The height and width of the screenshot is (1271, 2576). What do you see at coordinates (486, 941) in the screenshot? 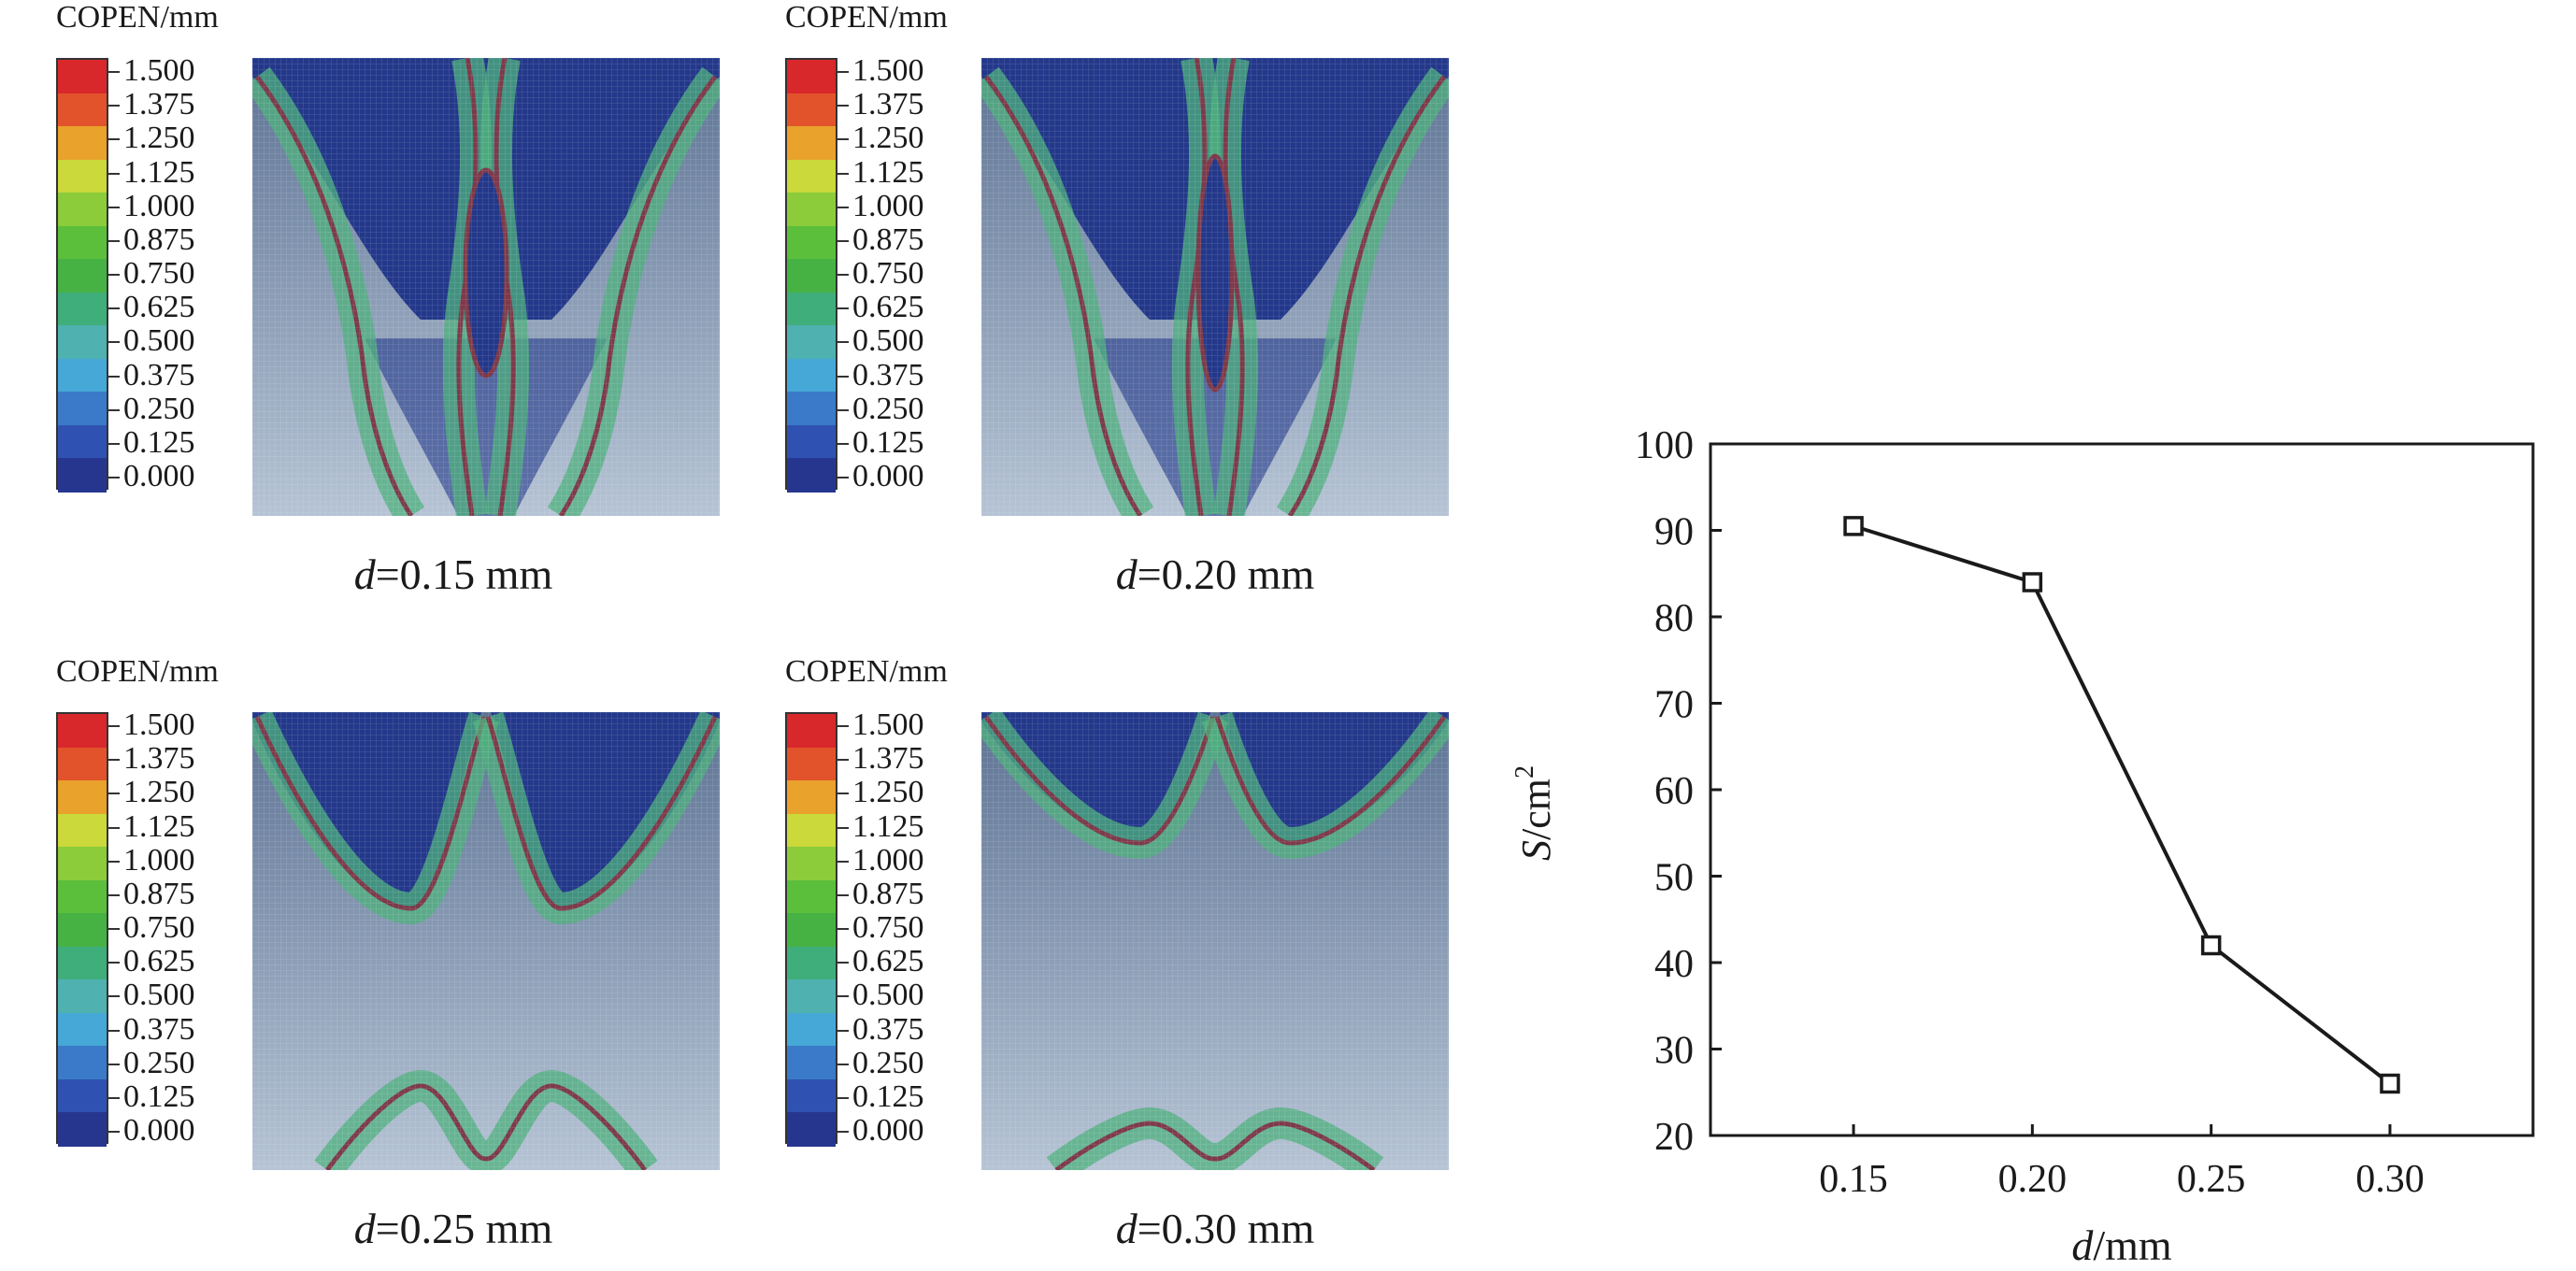
I see `contour-plot` at bounding box center [486, 941].